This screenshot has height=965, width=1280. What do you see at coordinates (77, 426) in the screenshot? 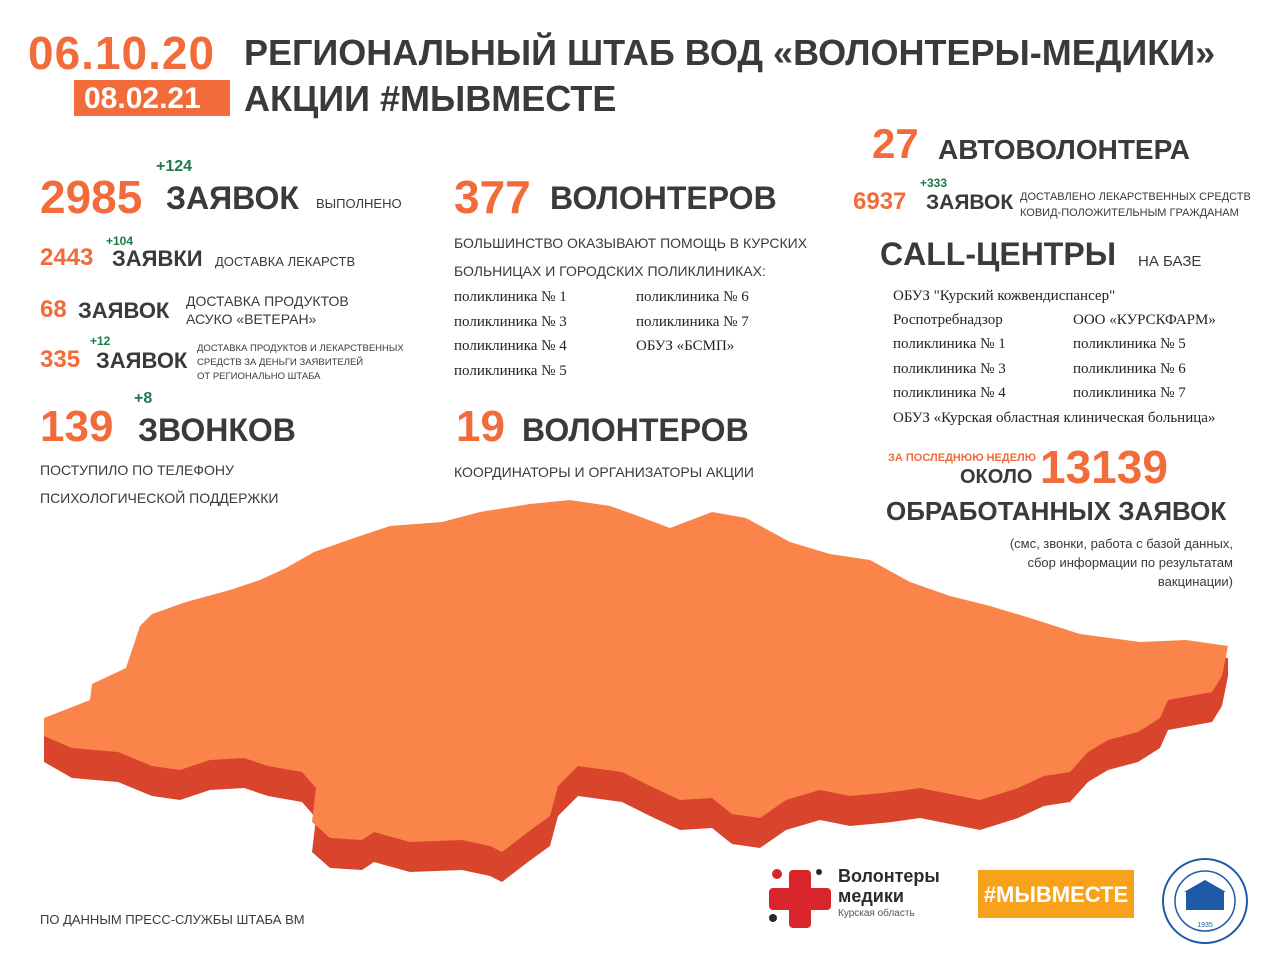
I see `calls-value: 139` at bounding box center [77, 426].